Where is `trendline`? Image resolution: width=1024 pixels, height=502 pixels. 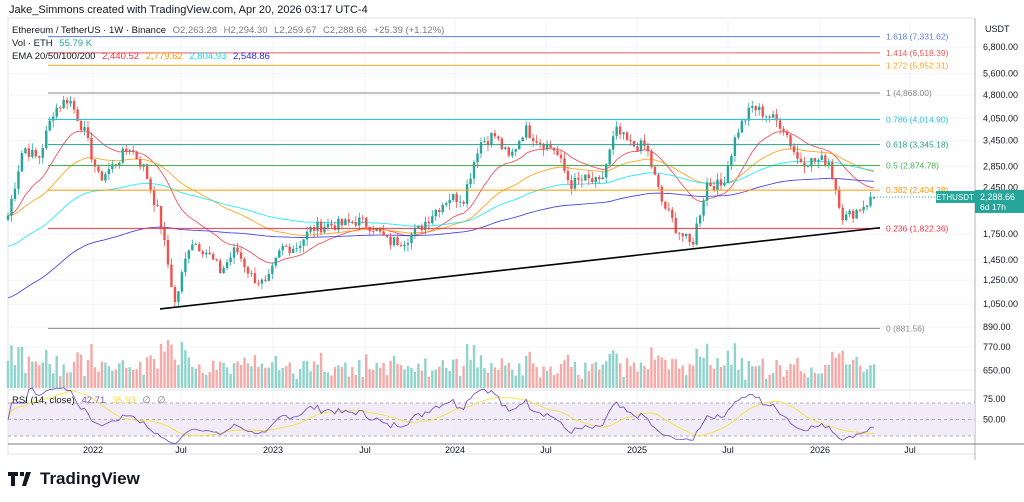 trendline is located at coordinates (520, 268).